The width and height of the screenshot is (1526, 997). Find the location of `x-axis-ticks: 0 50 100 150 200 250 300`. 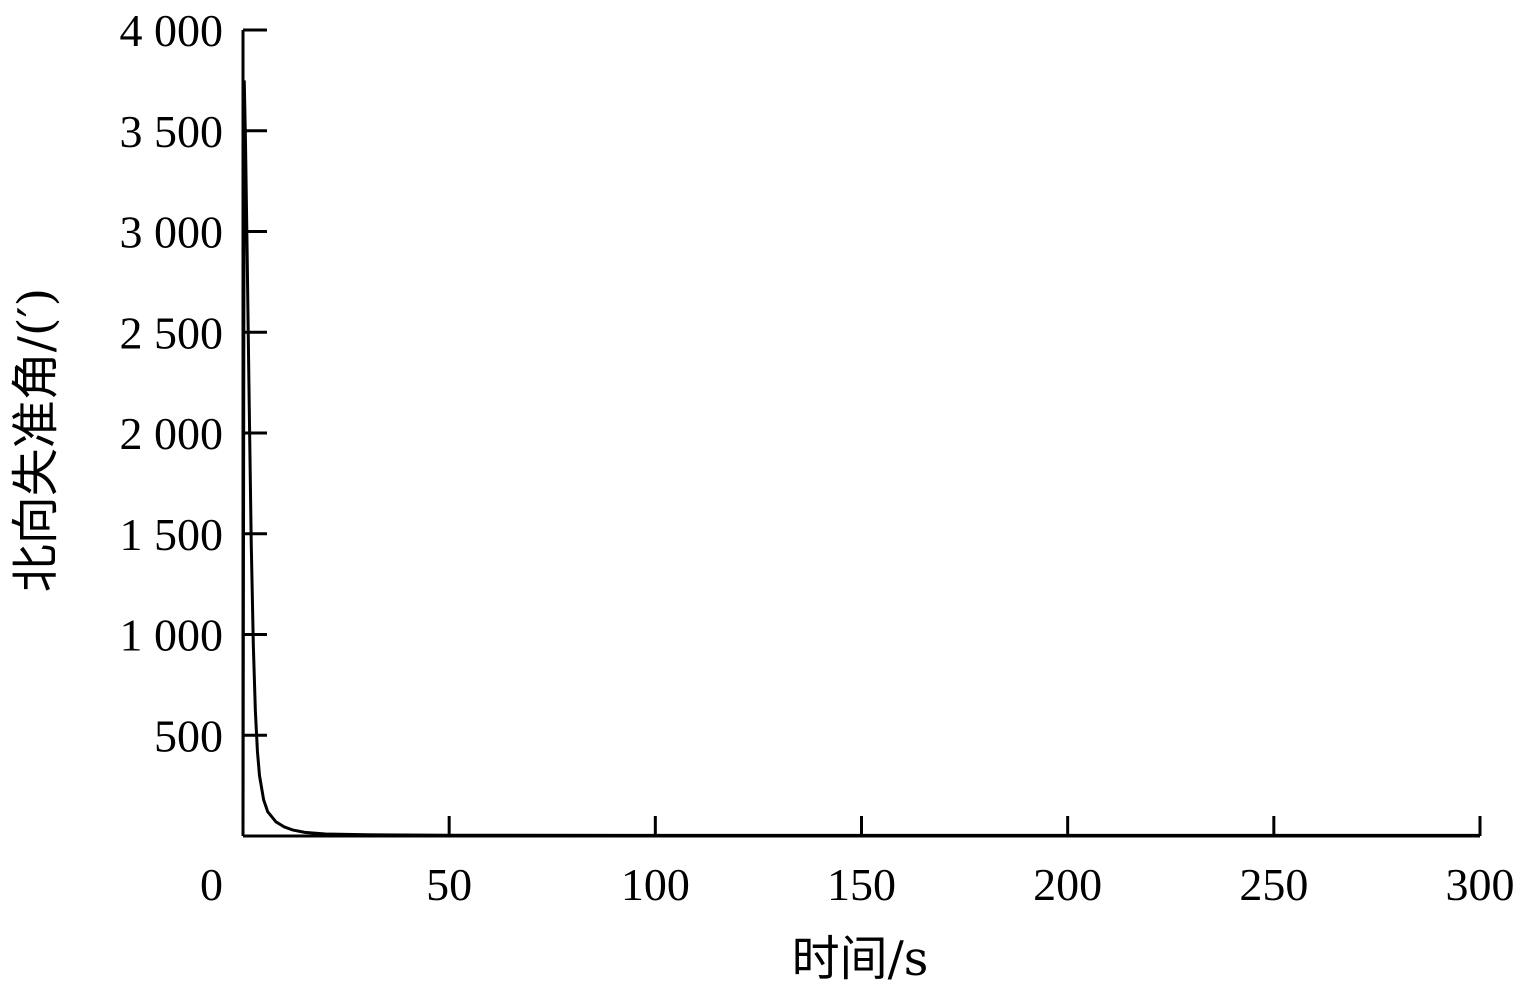

x-axis-ticks: 0 50 100 150 200 250 300 is located at coordinates (857, 863).